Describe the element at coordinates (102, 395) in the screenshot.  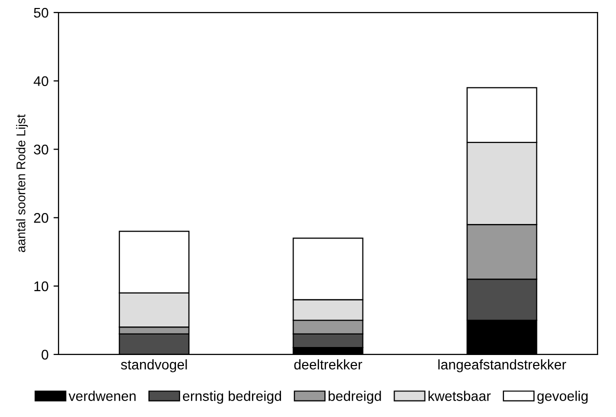
I see `legend-label: verdwenen` at that location.